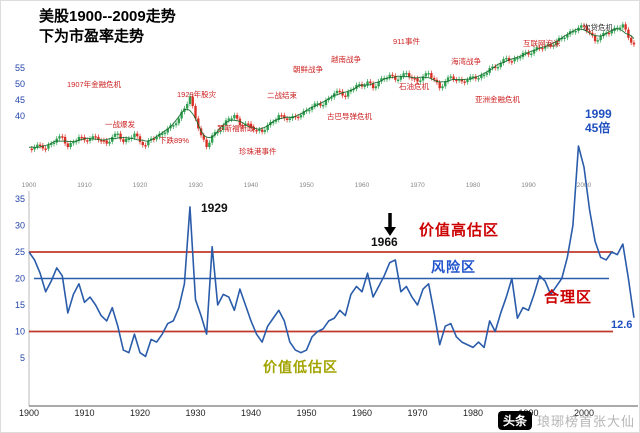 This screenshot has width=640, height=433. What do you see at coordinates (20, 332) in the screenshot?
I see `svg-text: 10` at bounding box center [20, 332].